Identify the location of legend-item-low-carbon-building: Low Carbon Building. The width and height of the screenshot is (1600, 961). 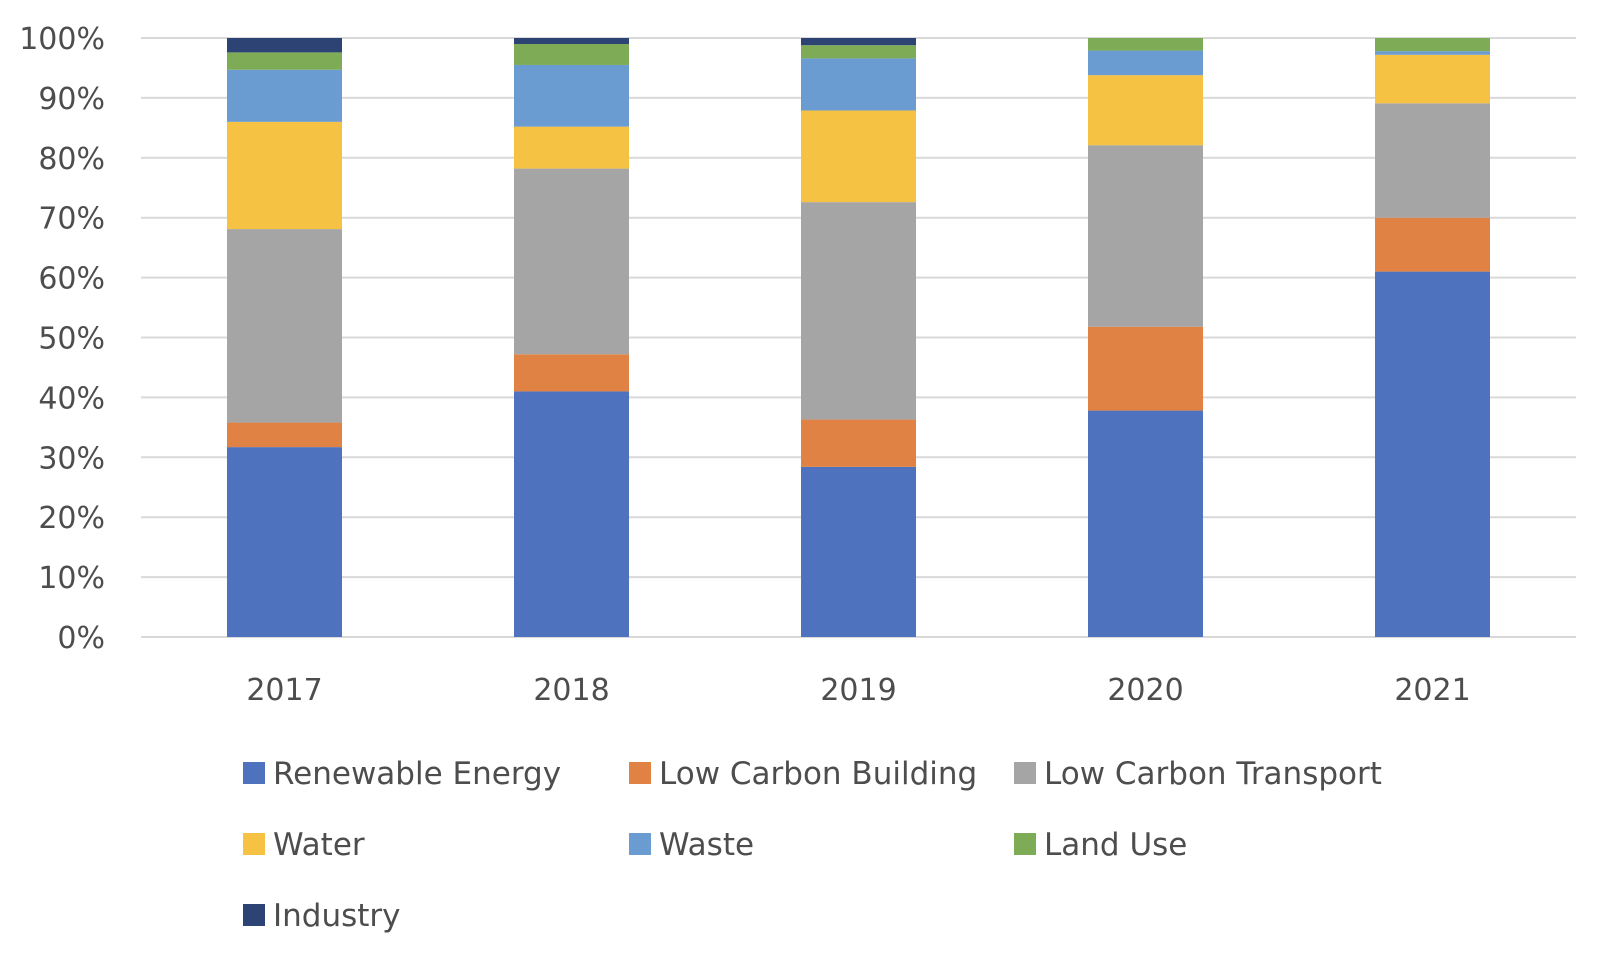
(803, 774).